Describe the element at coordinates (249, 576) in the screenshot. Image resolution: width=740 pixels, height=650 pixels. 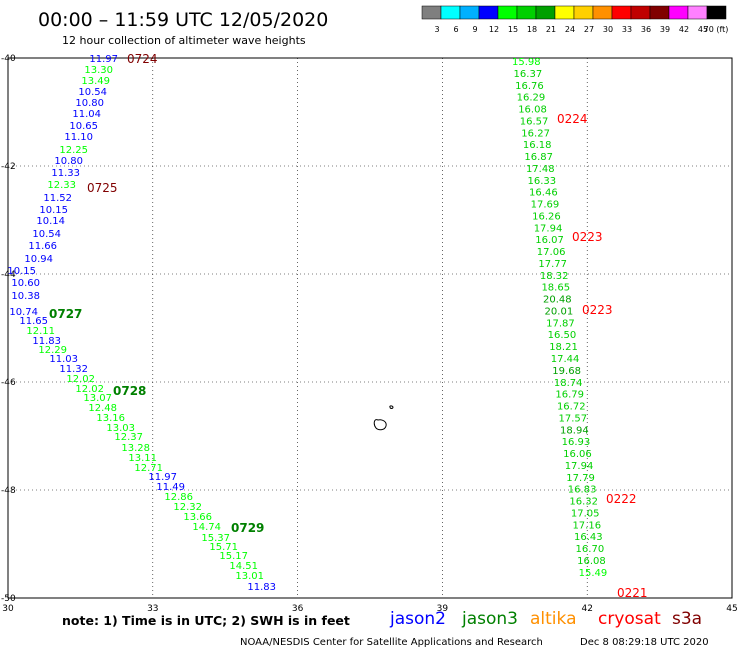
I see `swh-reading: 13.01` at that location.